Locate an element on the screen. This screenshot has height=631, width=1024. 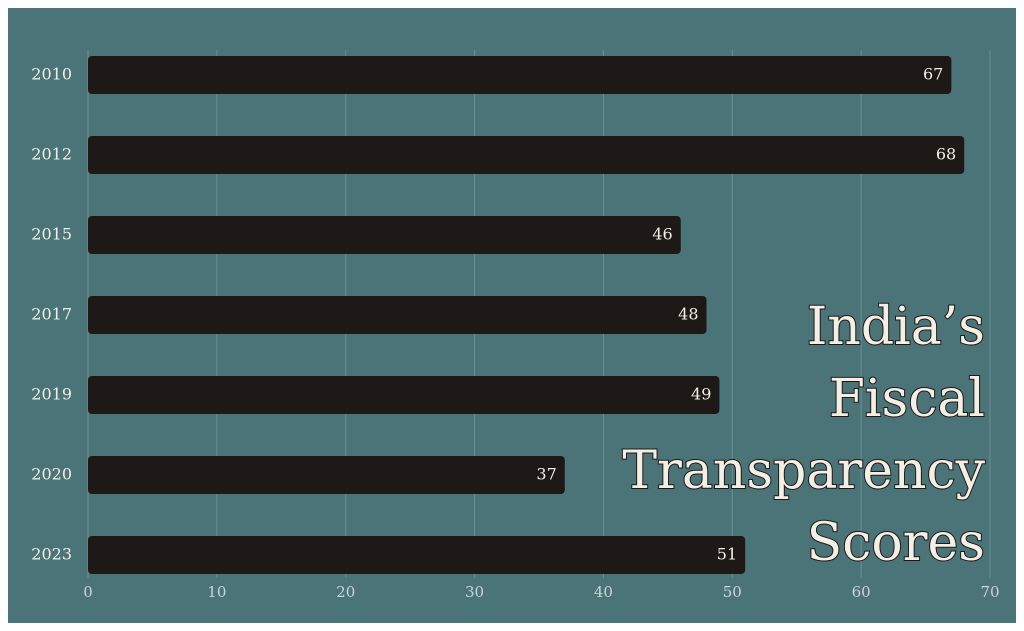
x-tick-label: 70 is located at coordinates (989, 592).